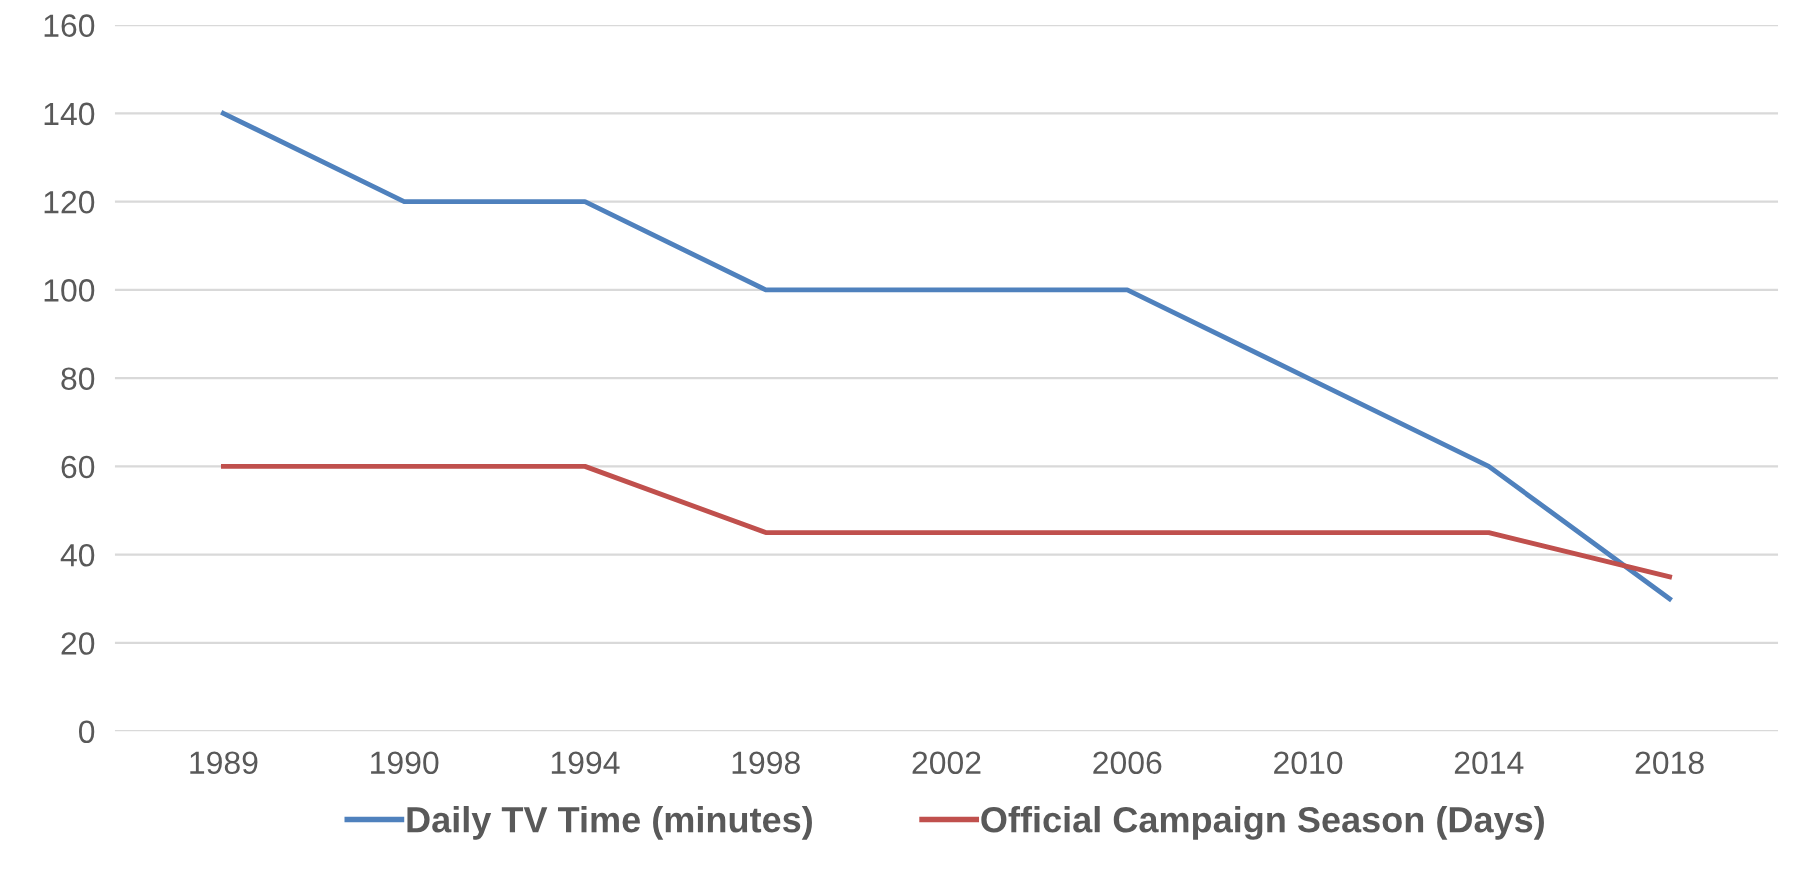 The height and width of the screenshot is (896, 1796). I want to click on y-tick-label: 40, so click(77, 555).